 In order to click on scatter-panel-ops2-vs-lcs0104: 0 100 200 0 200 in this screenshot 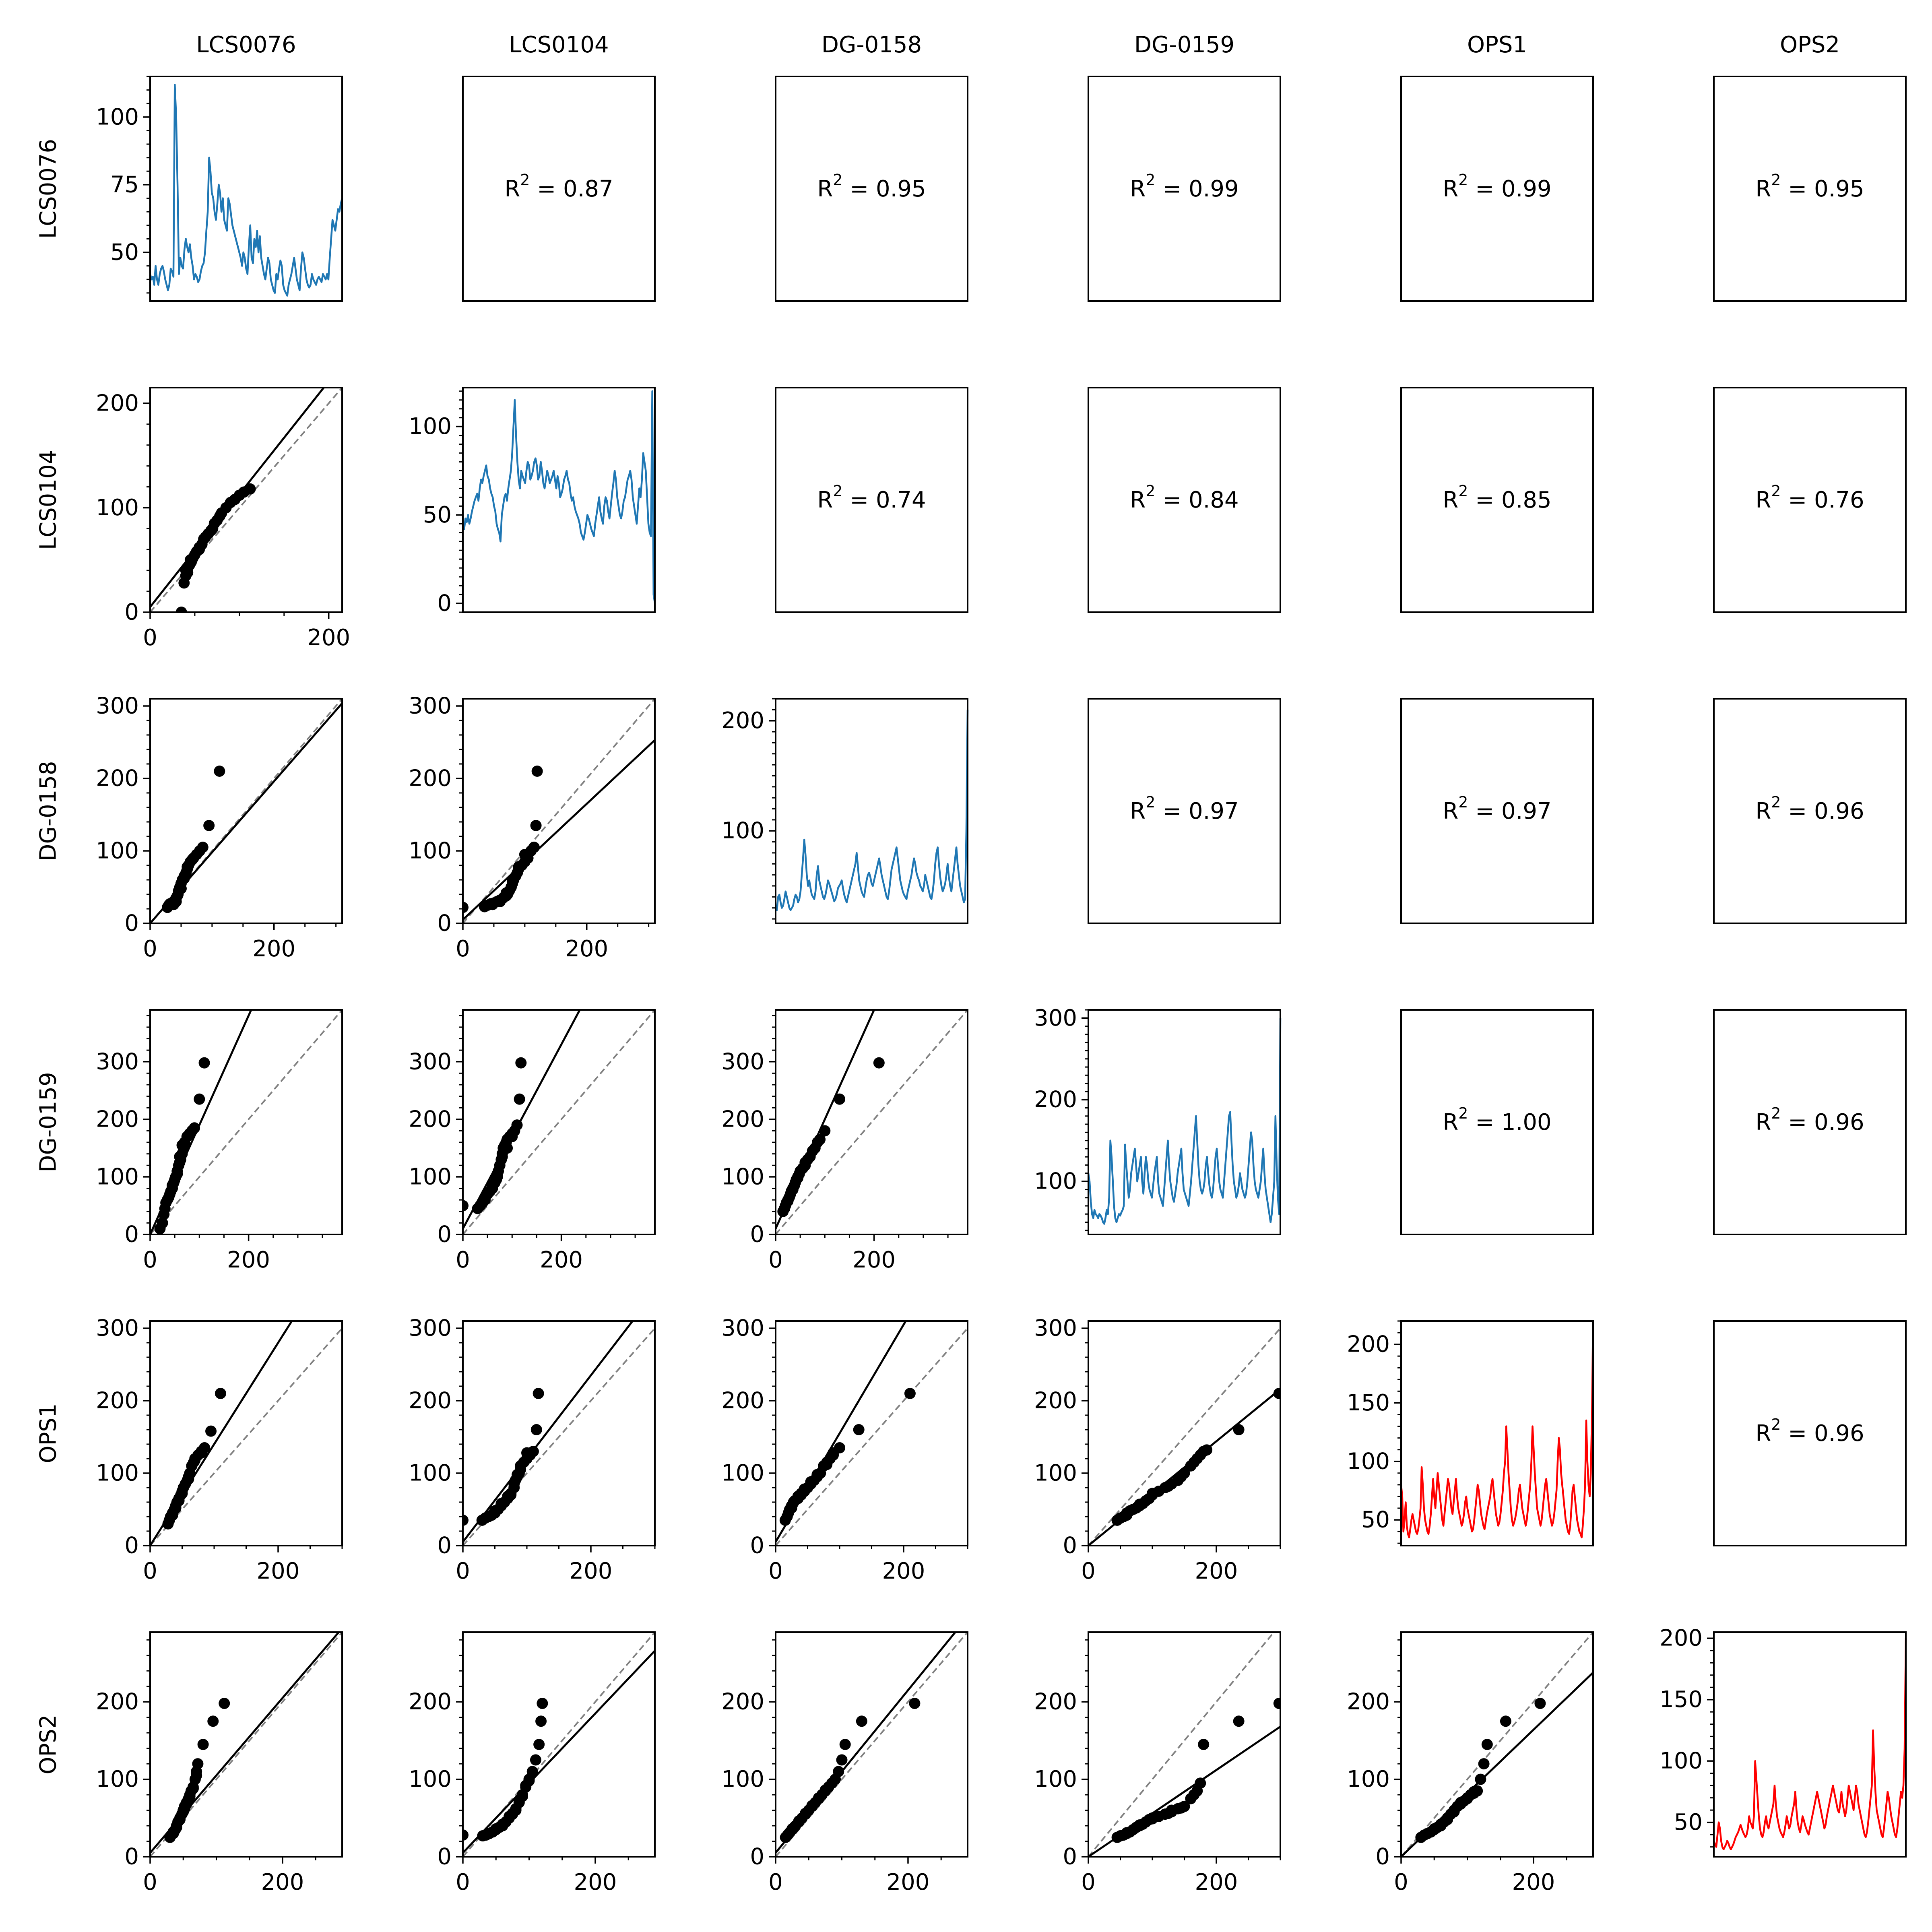, I will do `click(532, 1763)`.